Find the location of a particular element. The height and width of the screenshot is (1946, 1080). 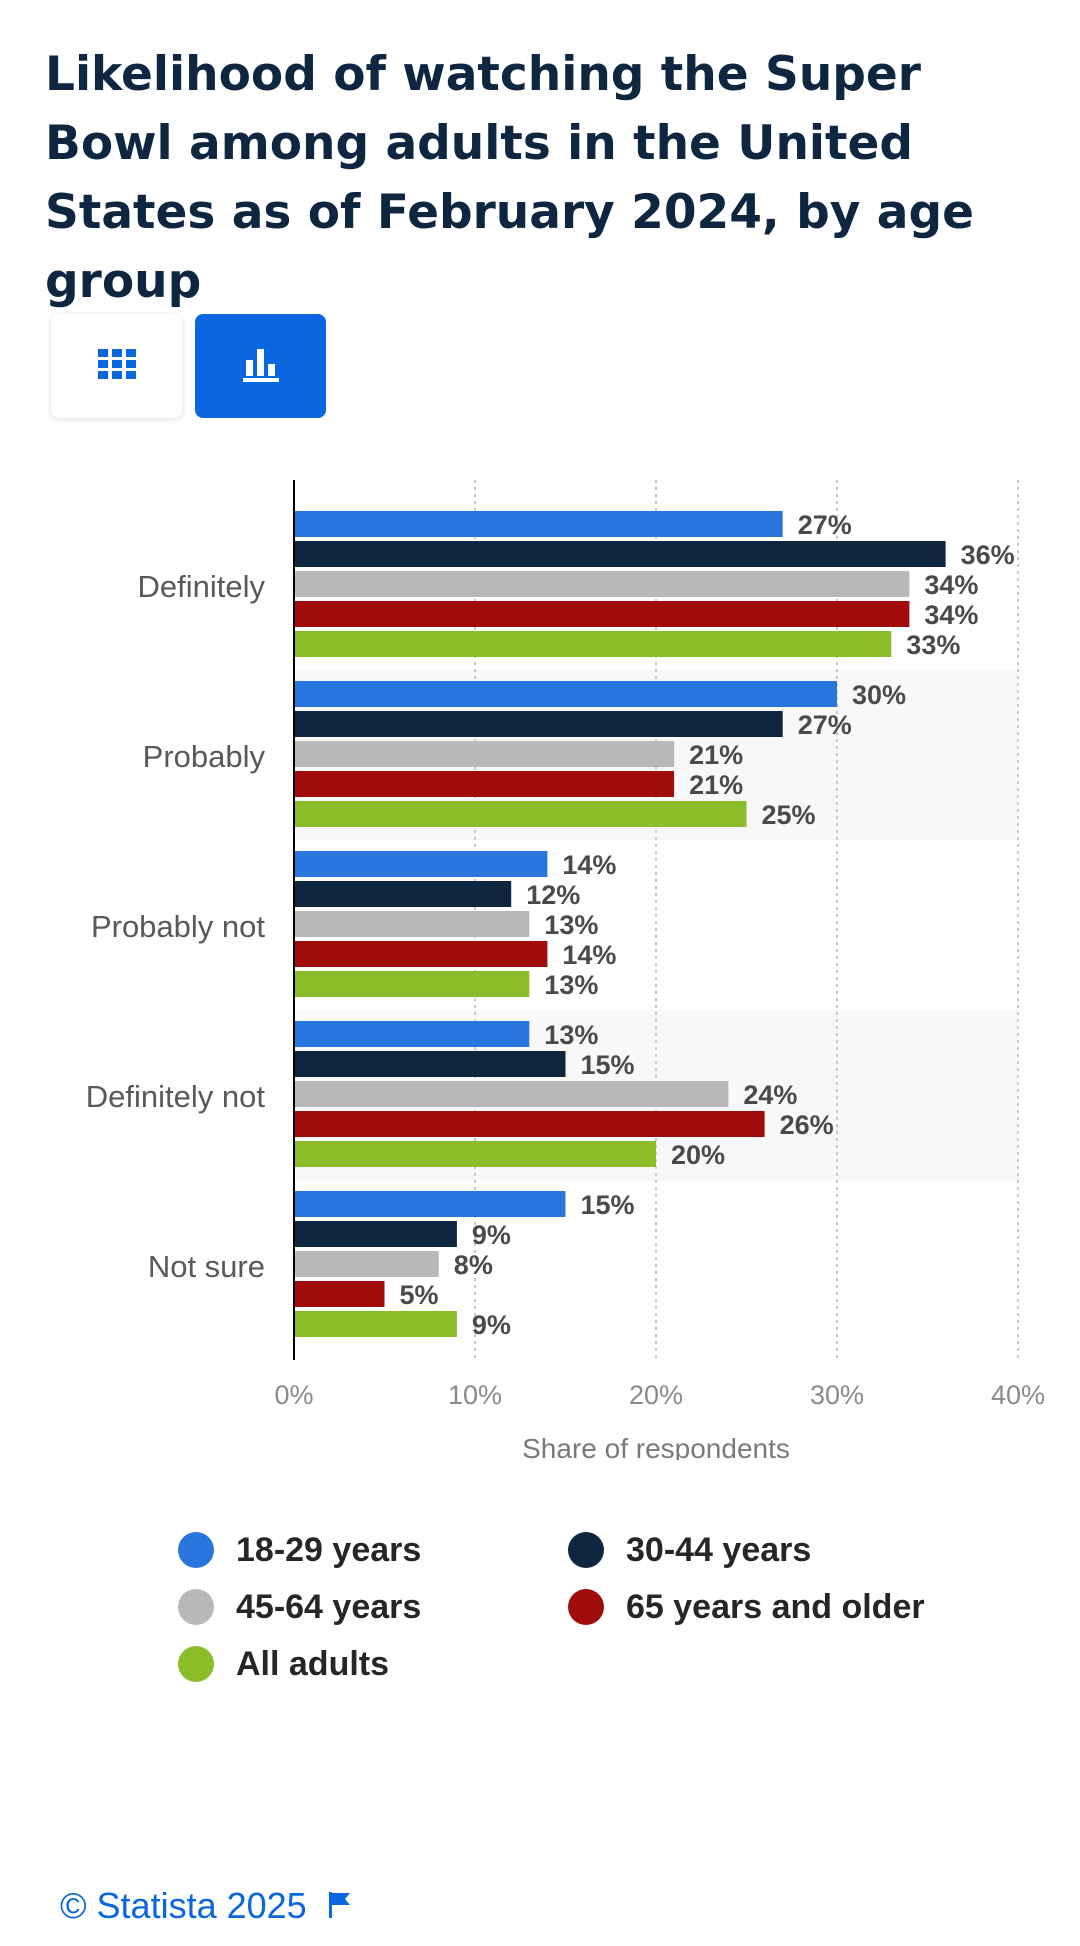

category-label: Probably is located at coordinates (204, 756).